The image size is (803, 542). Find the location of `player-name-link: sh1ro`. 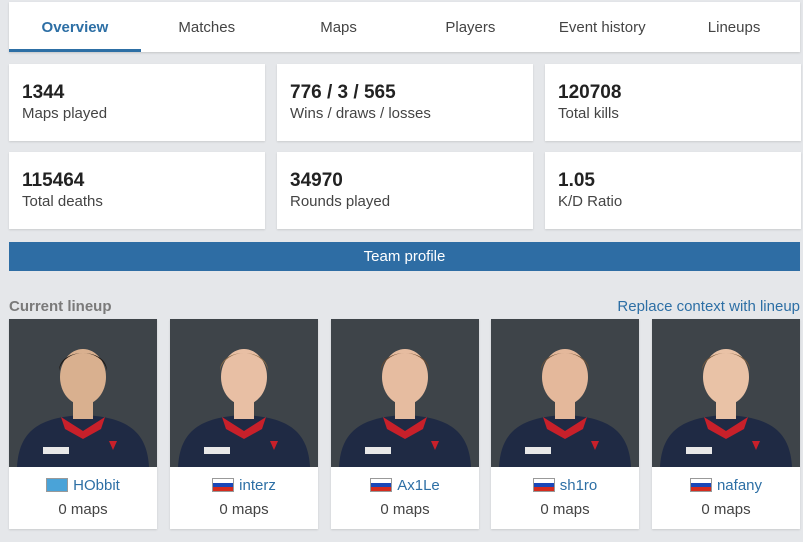

player-name-link: sh1ro is located at coordinates (565, 485).